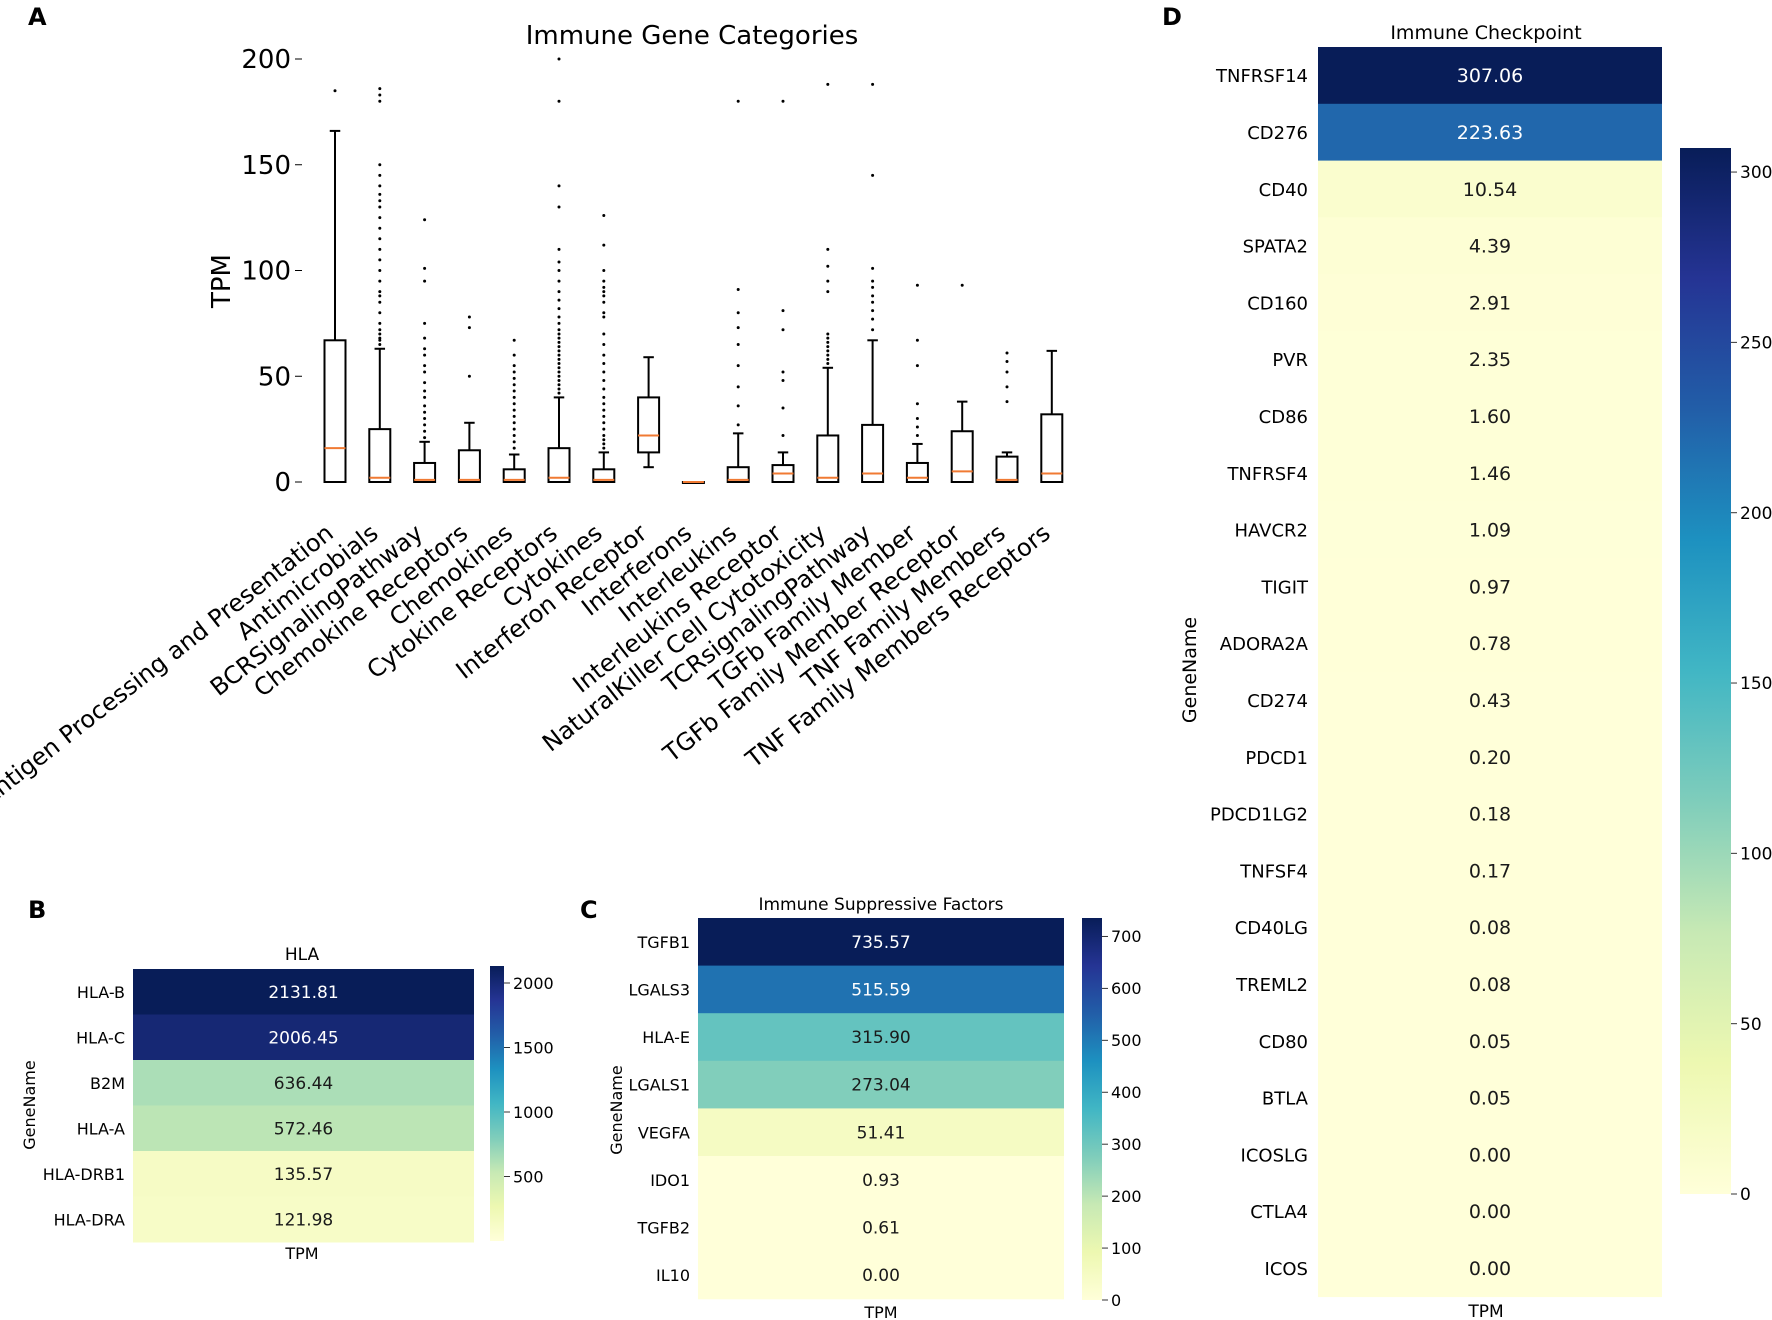  I want to click on heatmap-suppressive-cell-value: 0.93, so click(881, 1181).